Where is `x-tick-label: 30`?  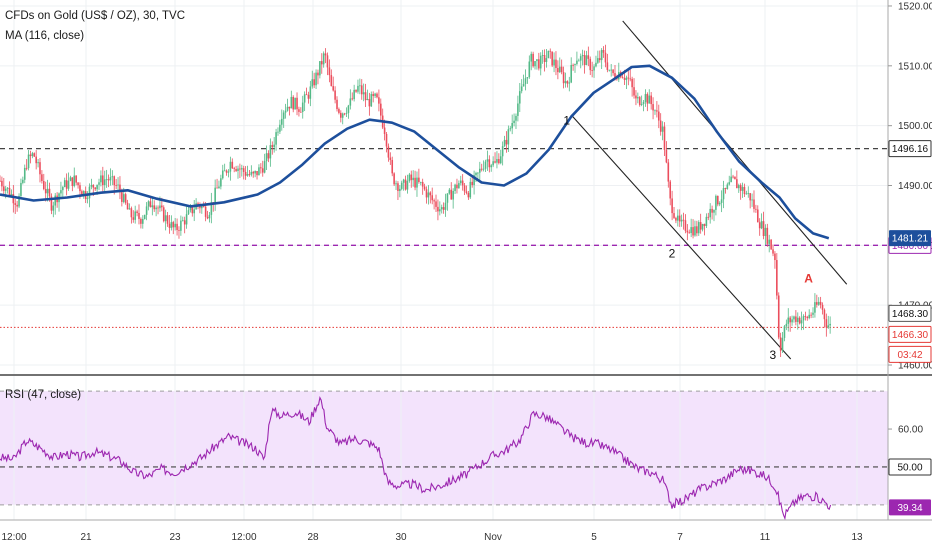
x-tick-label: 30 is located at coordinates (401, 537).